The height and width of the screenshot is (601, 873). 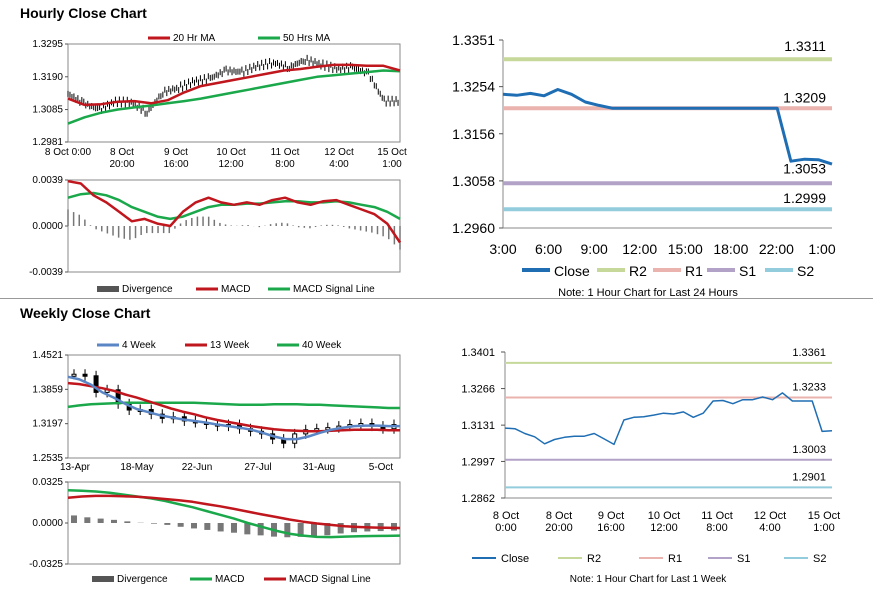 I want to click on hourly-levels-xtick-label: 3:00, so click(x=502, y=249).